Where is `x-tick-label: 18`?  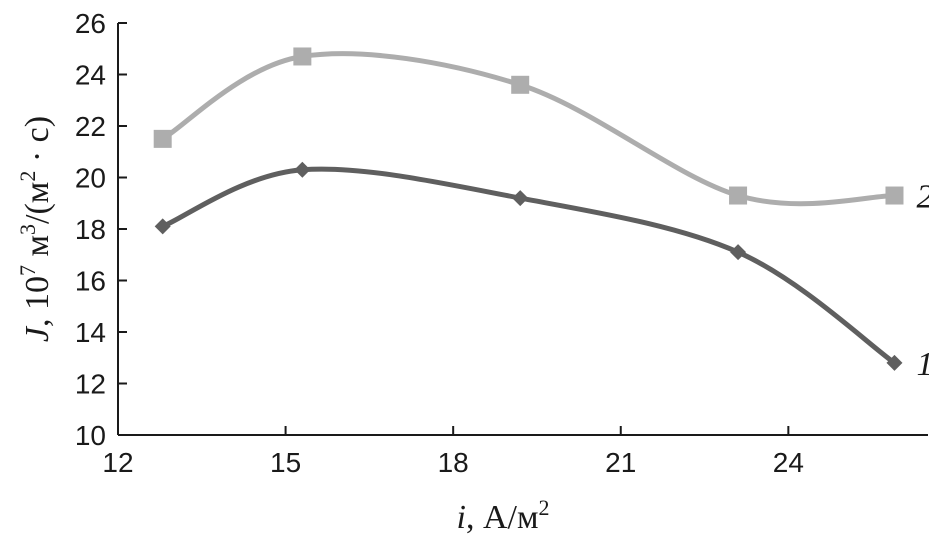 x-tick-label: 18 is located at coordinates (453, 462).